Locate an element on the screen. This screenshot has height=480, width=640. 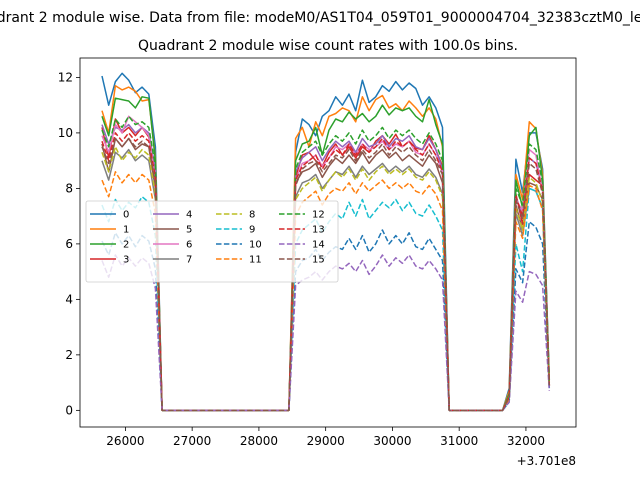
x-offset-label: +3.701e8 is located at coordinates (546, 461).